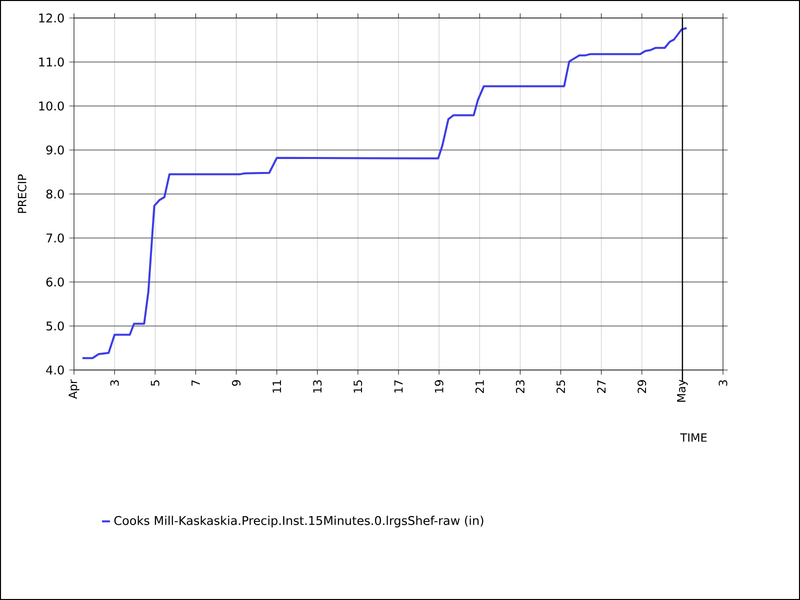 The width and height of the screenshot is (800, 600). What do you see at coordinates (693, 437) in the screenshot?
I see `x-axis-title: TIME` at bounding box center [693, 437].